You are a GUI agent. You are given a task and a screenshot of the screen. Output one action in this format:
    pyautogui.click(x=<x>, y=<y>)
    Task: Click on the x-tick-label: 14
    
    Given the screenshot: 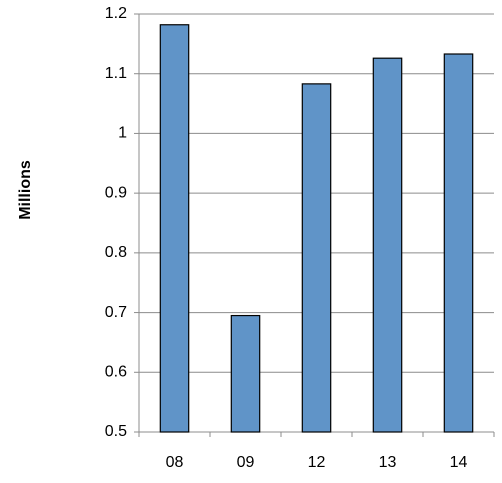 What is the action you would take?
    pyautogui.click(x=459, y=462)
    